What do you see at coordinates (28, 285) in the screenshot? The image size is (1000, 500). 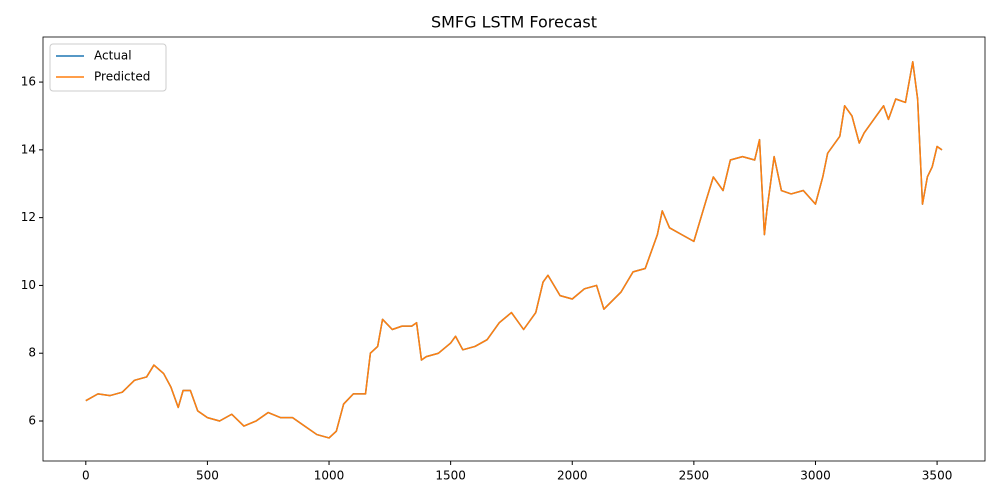 I see `y-tick-label: 10` at bounding box center [28, 285].